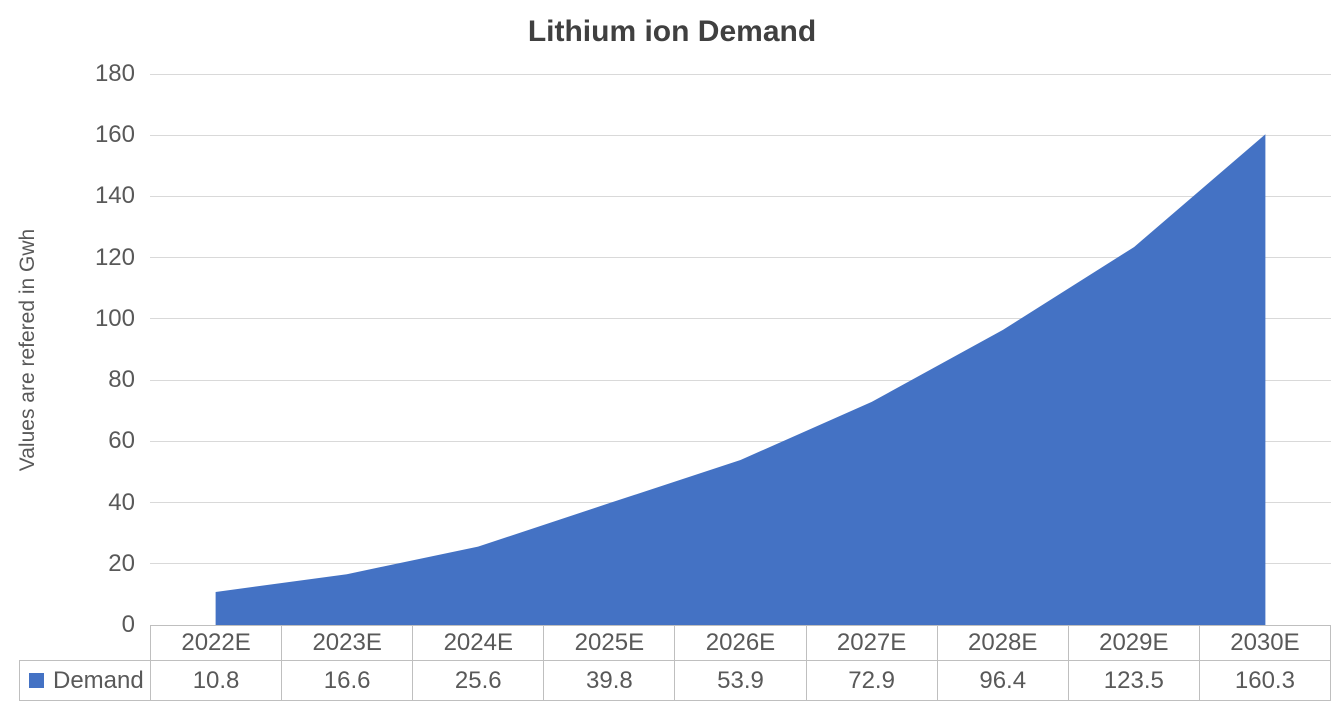 The height and width of the screenshot is (724, 1344). Describe the element at coordinates (672, 31) in the screenshot. I see `chart-title: Lithium ion Demand` at that location.